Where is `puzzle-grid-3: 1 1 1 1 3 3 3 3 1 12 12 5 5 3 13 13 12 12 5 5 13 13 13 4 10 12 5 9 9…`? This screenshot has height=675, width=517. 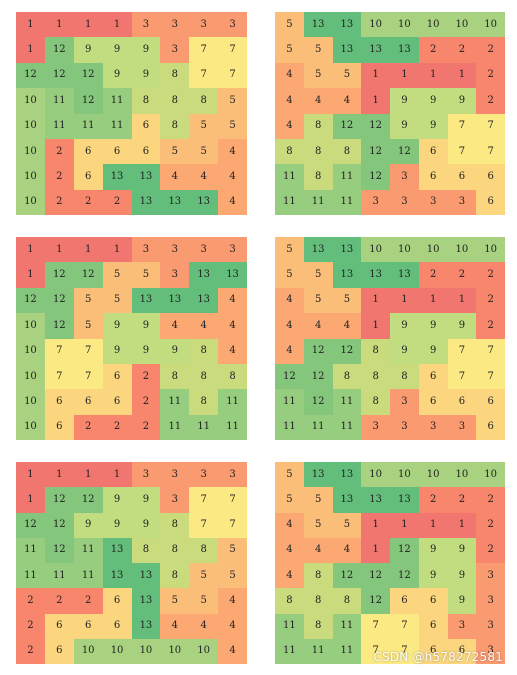
puzzle-grid-3: 1 1 1 1 3 3 3 3 1 12 12 5 5 3 13 13 12 12 5 5 13 13 13 4 10 12 5 9 9… is located at coordinates (131, 338).